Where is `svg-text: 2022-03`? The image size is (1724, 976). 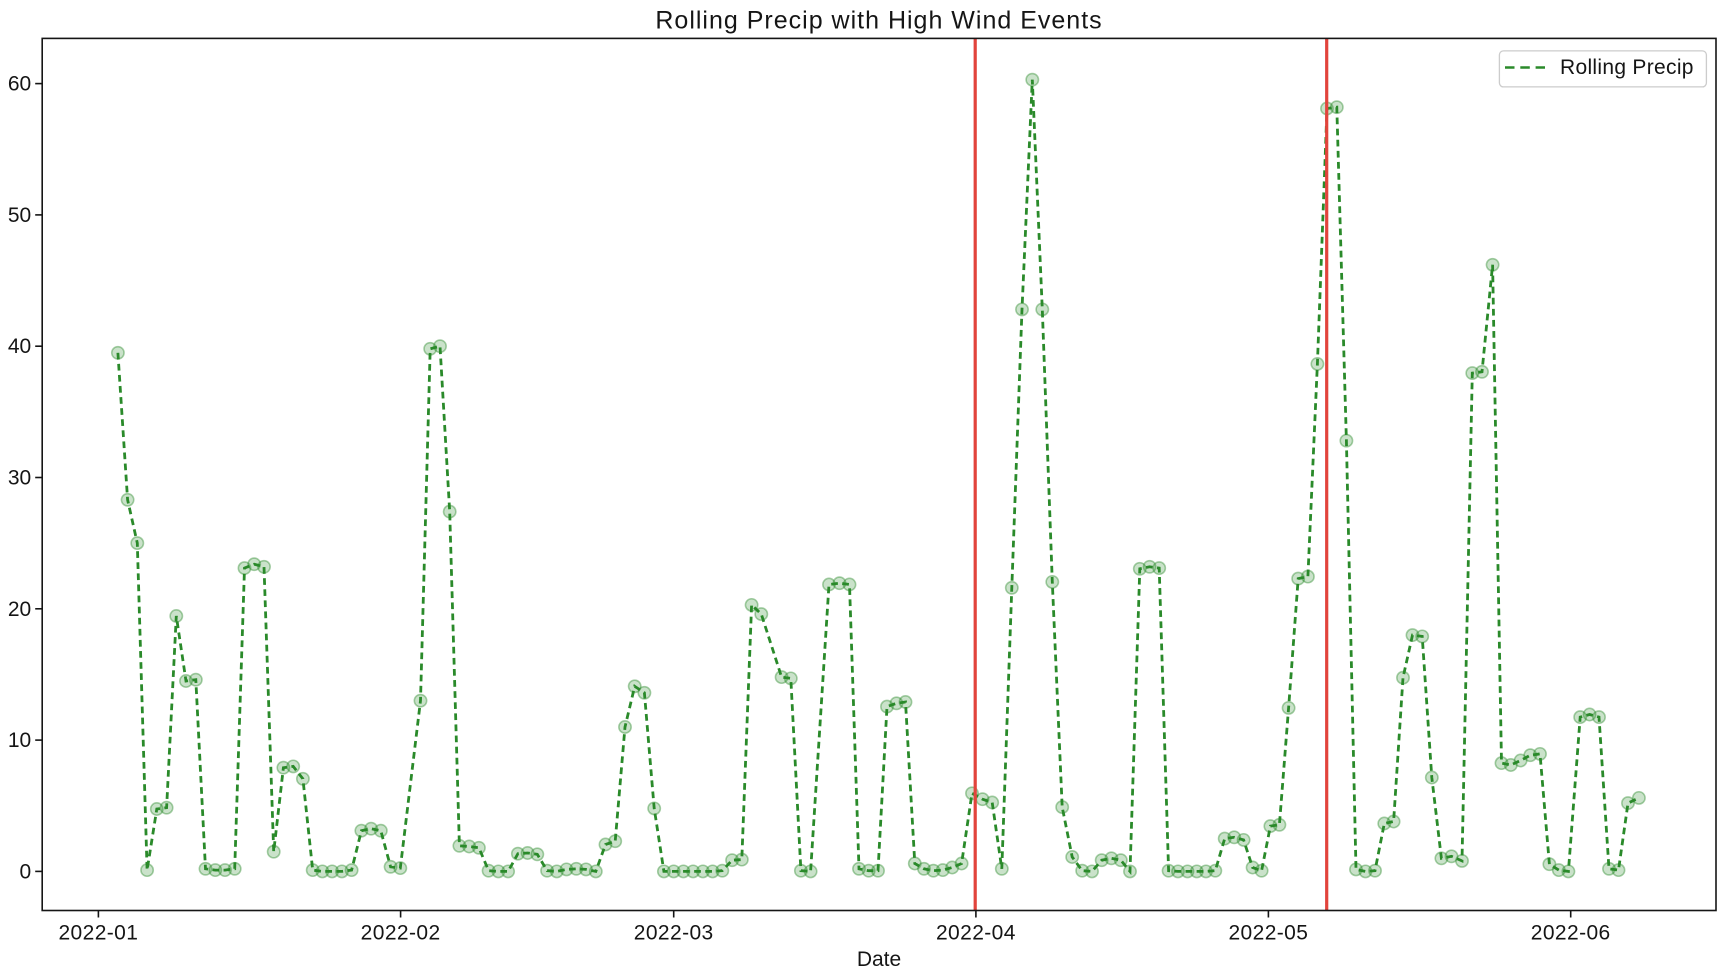 svg-text: 2022-03 is located at coordinates (674, 933).